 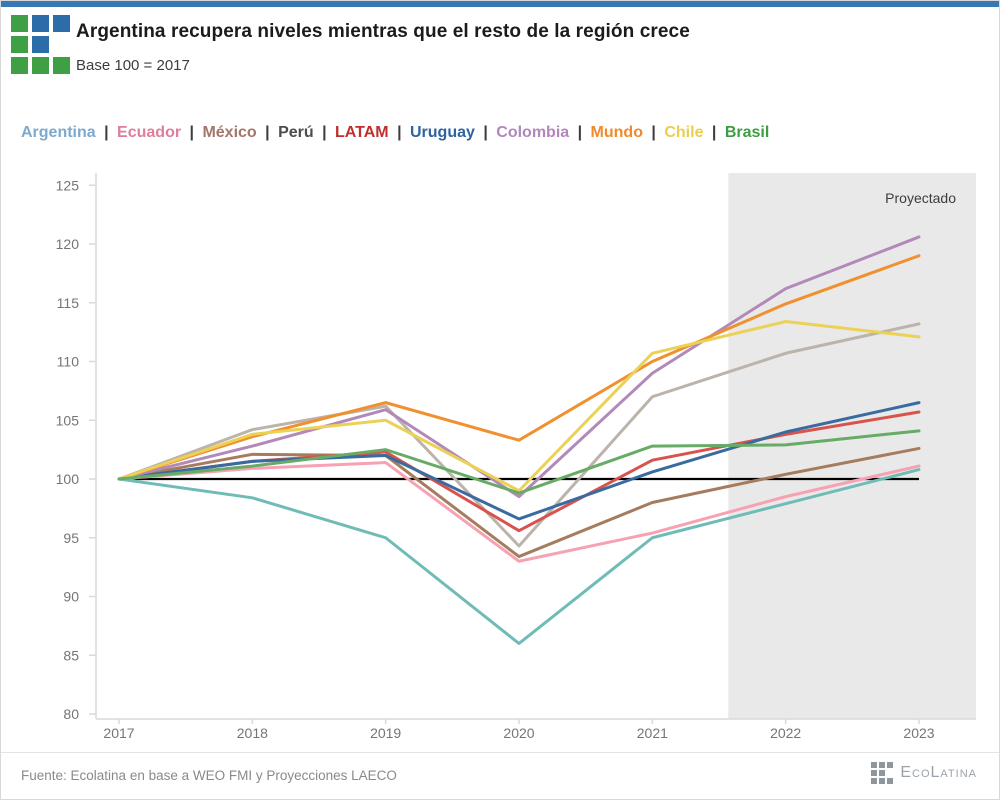 I want to click on legend-item-chile: Chile, so click(x=684, y=132).